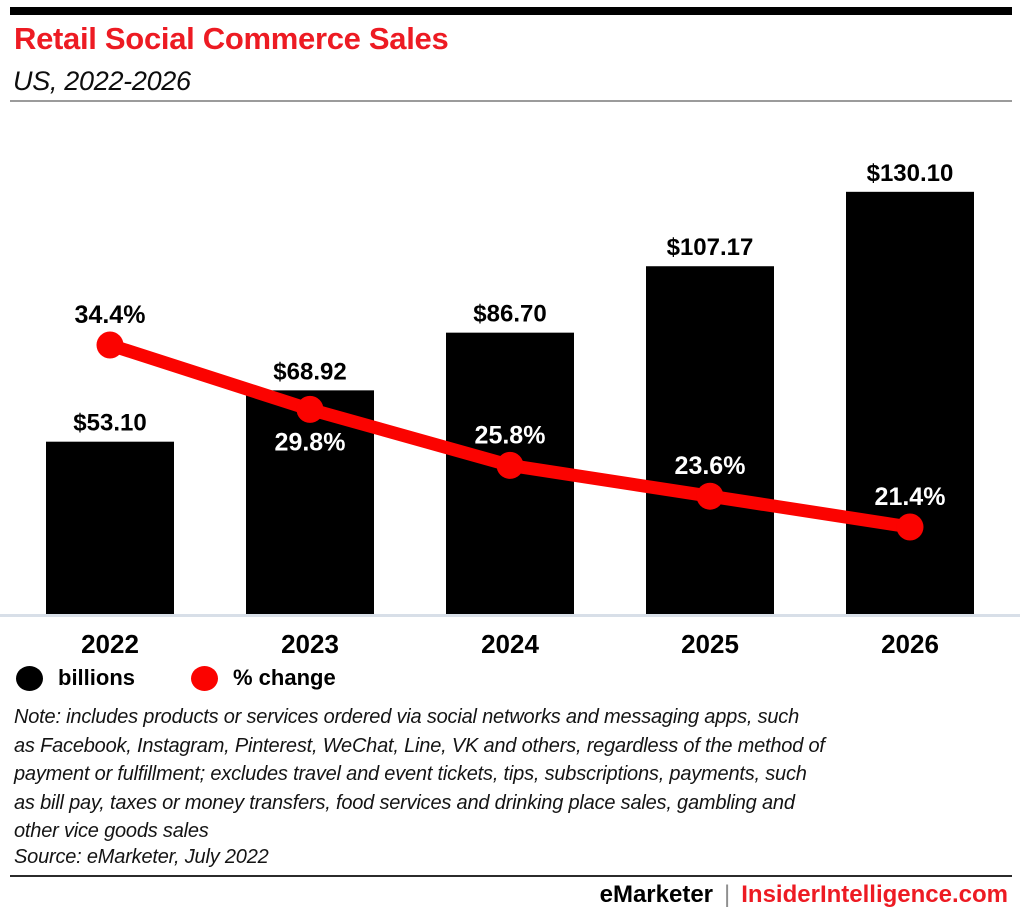 This screenshot has height=920, width=1020. I want to click on bar-2025, so click(710, 440).